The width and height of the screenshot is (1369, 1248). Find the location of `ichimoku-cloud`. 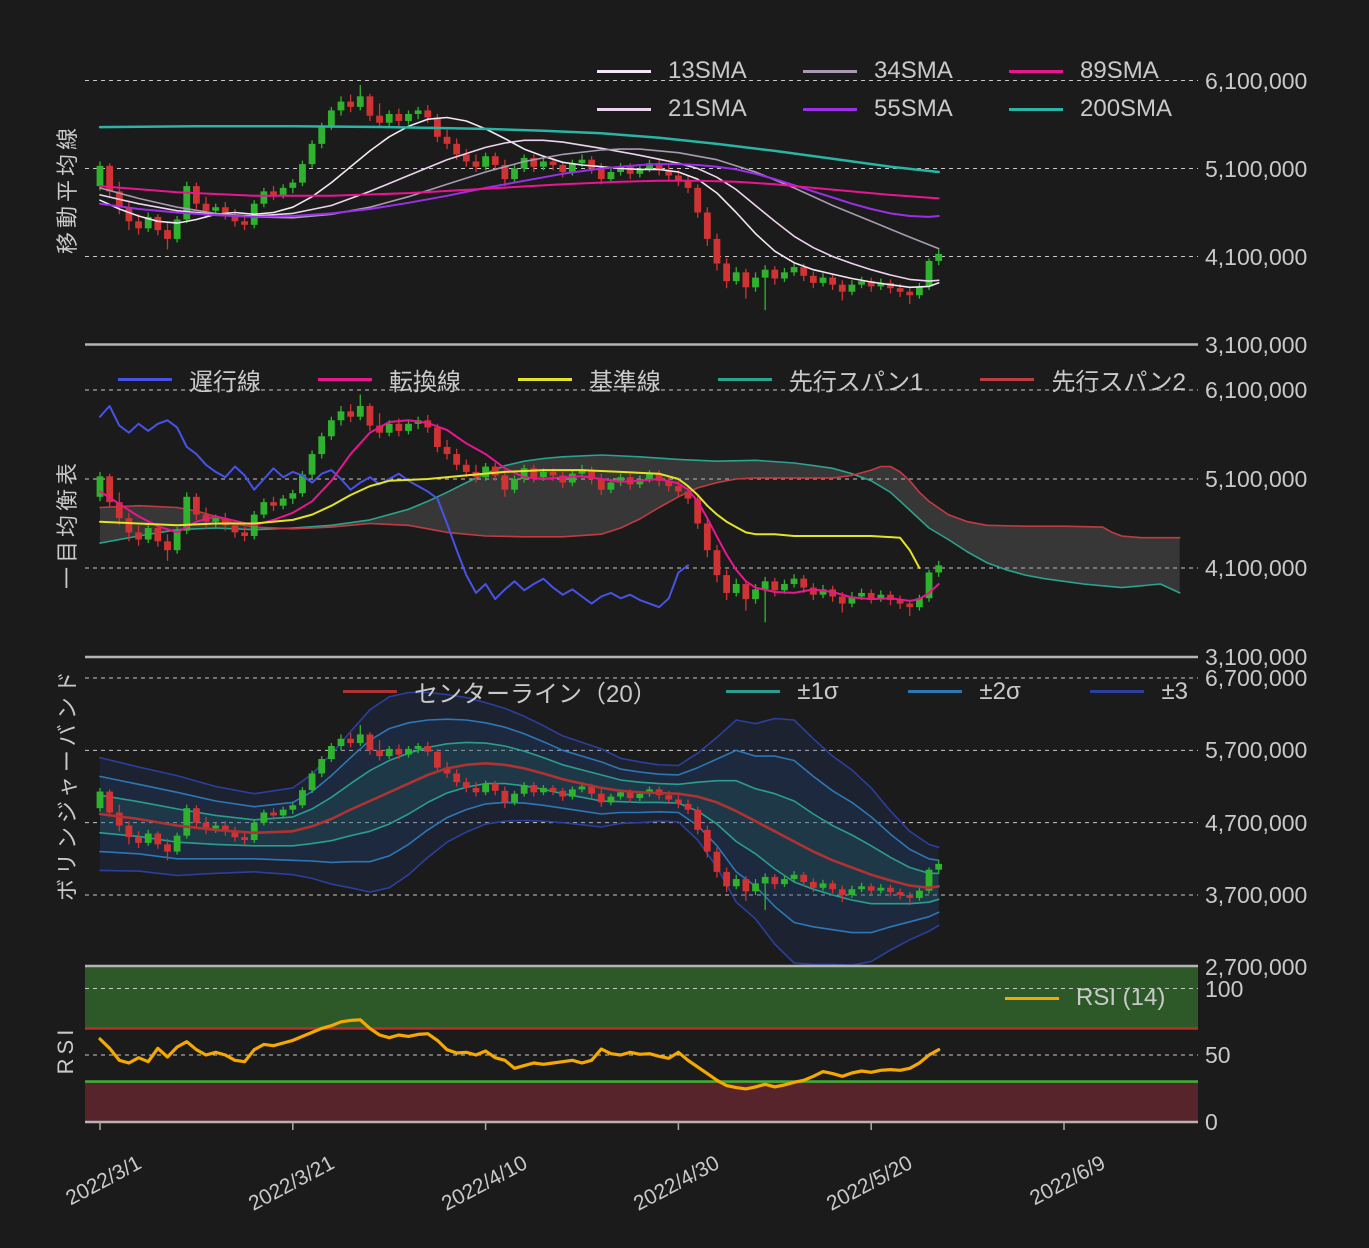

ichimoku-cloud is located at coordinates (640, 524).